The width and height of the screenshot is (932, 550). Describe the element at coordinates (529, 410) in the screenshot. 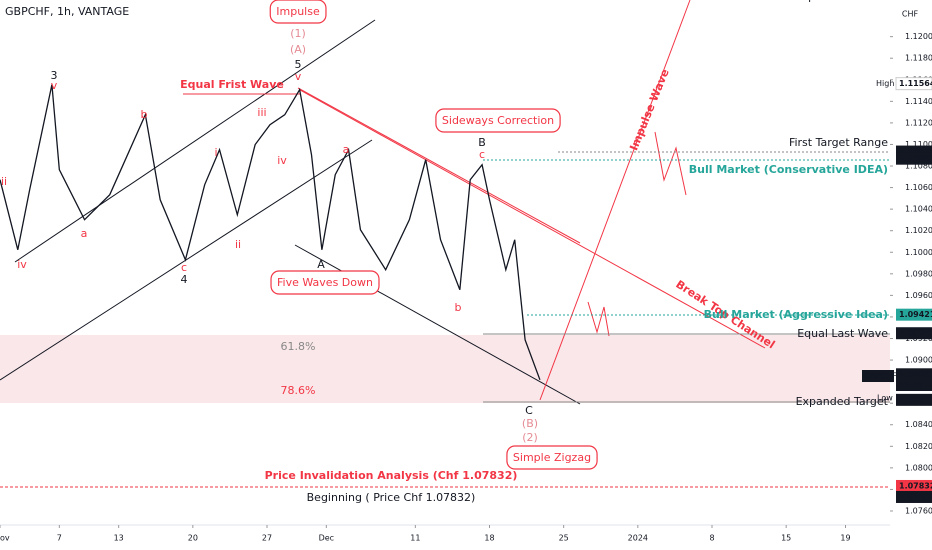

I see `annotation: C` at that location.